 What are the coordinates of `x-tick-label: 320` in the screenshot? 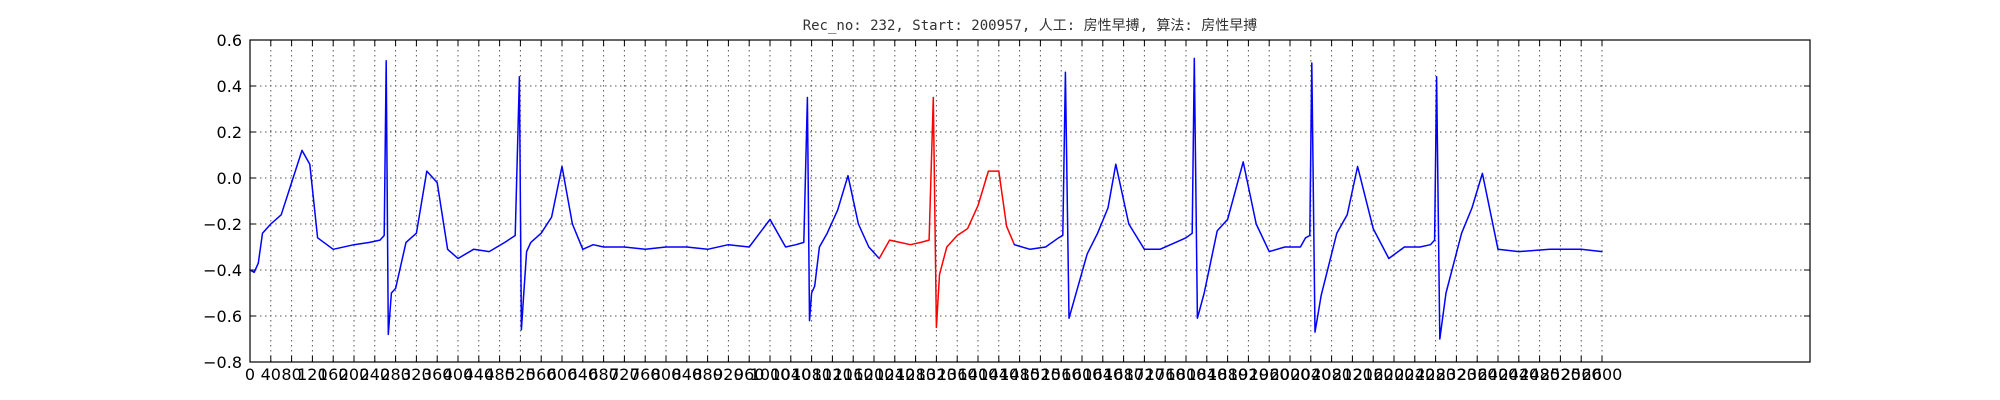 It's located at (416, 374).